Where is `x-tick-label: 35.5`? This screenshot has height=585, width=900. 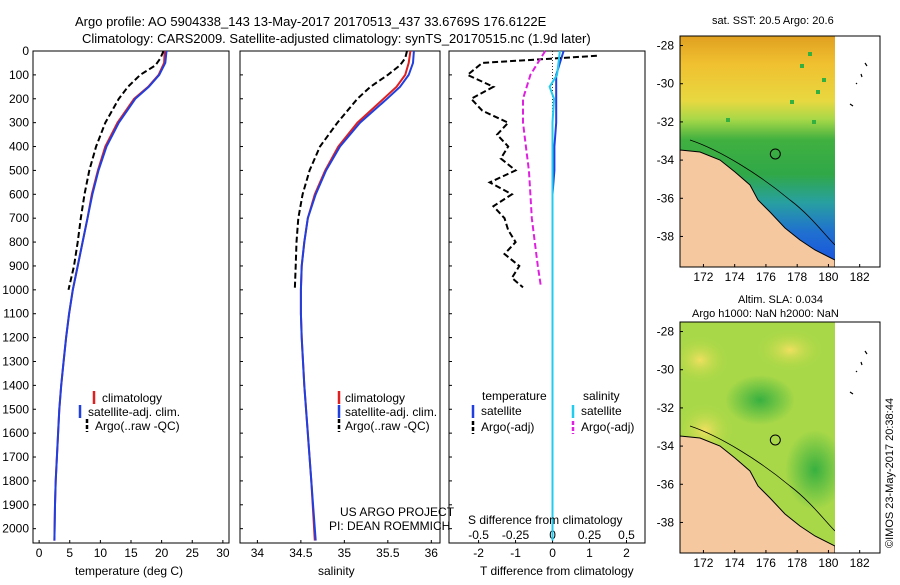
x-tick-label: 35.5 is located at coordinates (388, 553).